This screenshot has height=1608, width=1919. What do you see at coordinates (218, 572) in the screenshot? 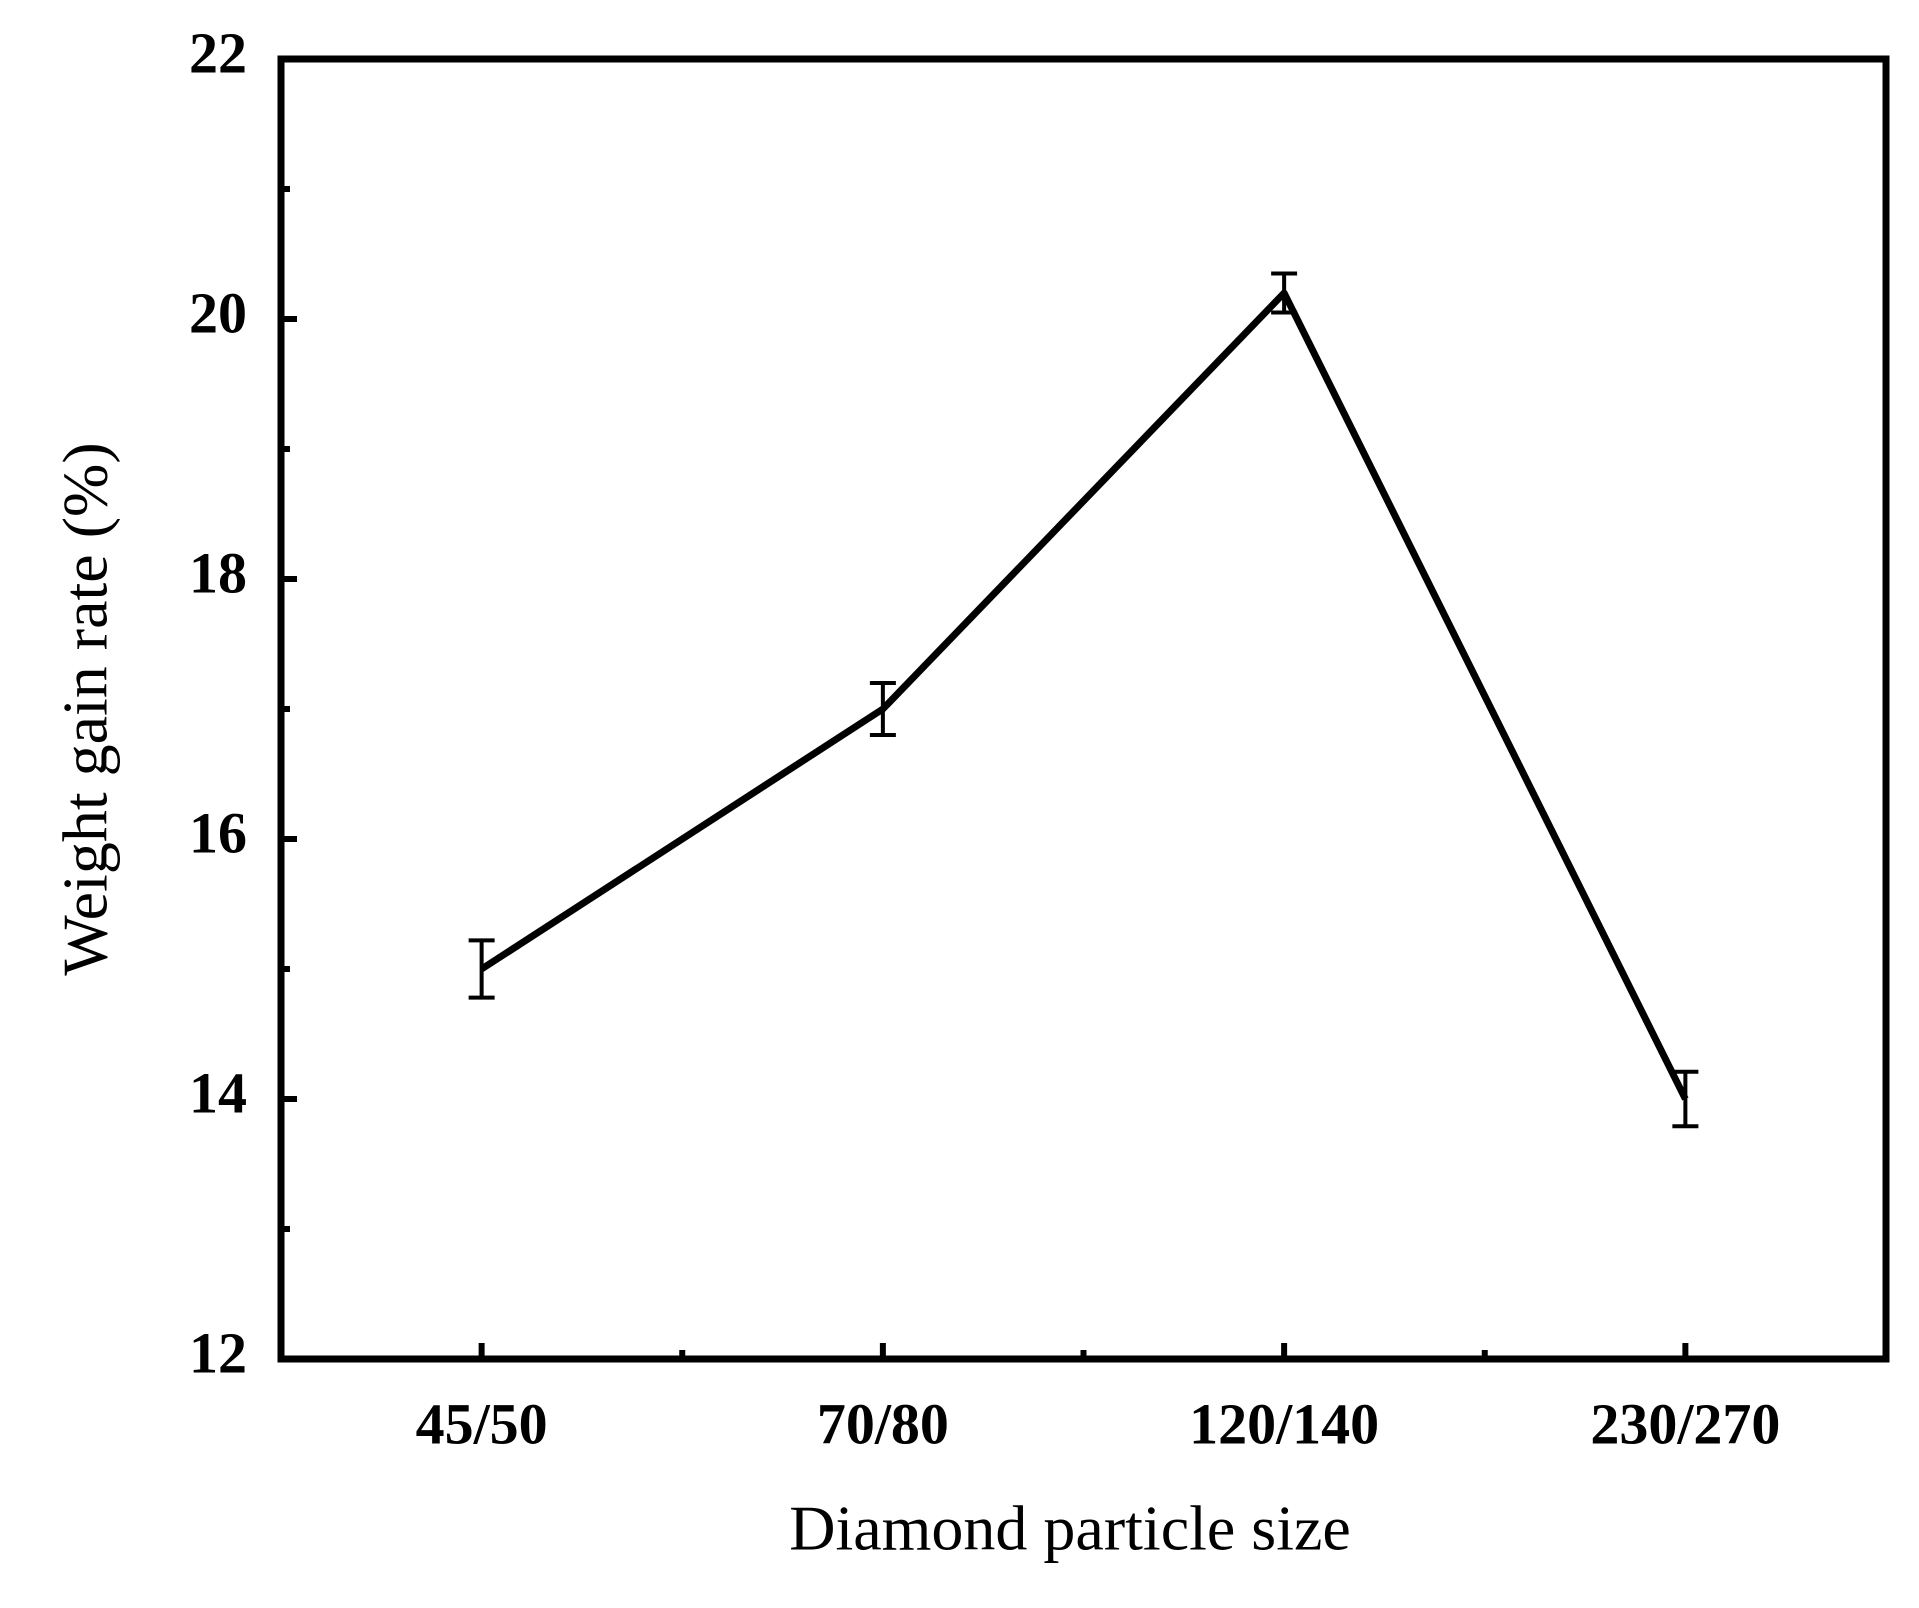
I see `y-tick-label: 18` at bounding box center [218, 572].